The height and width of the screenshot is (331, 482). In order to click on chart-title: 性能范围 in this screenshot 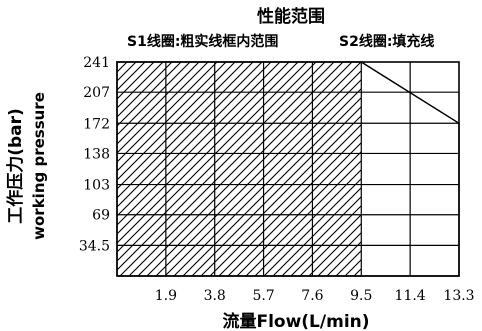, I will do `click(291, 16)`.